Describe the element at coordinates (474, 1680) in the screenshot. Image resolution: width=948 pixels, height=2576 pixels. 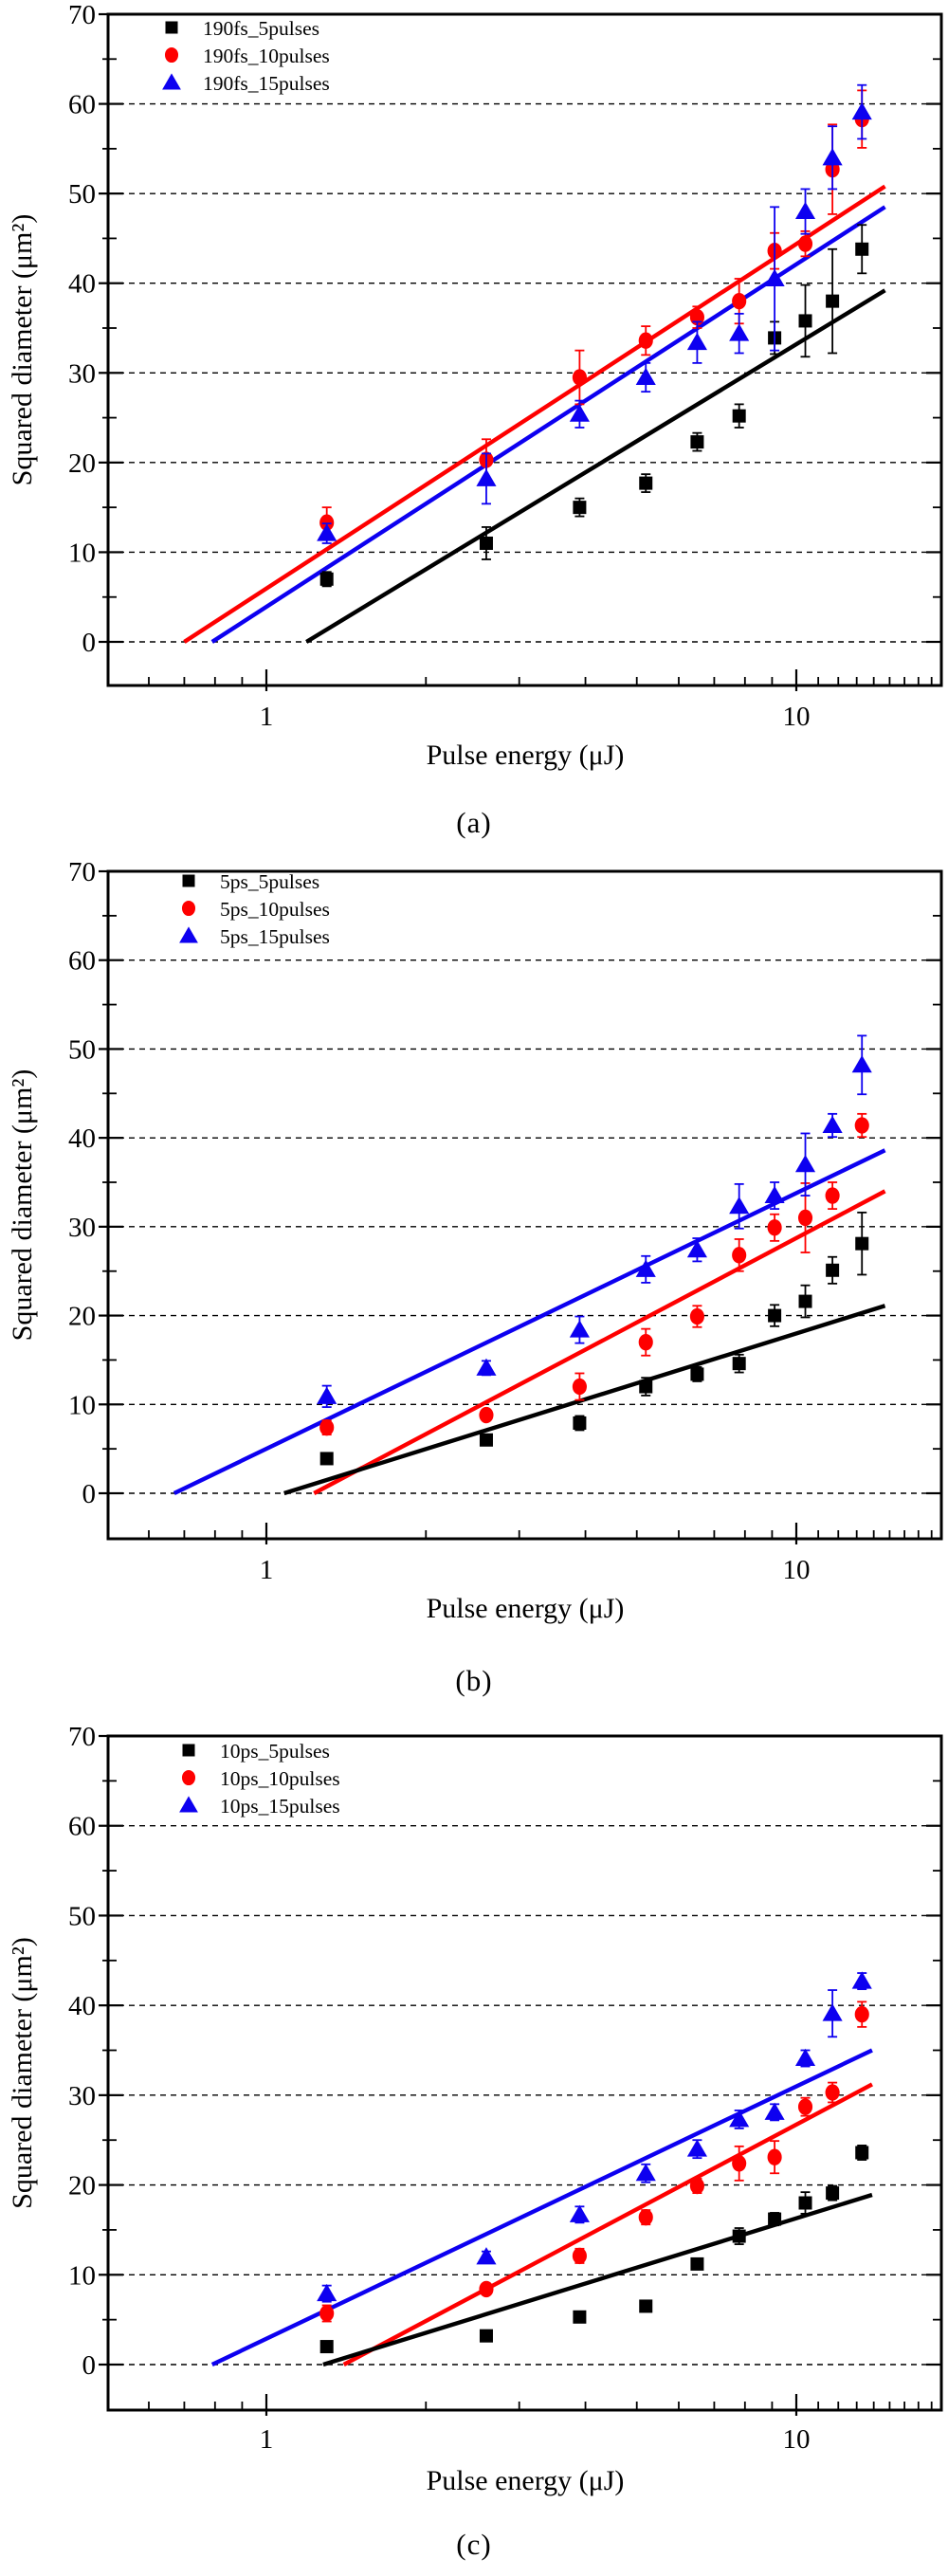
I see `panel-b-caption: (b)` at that location.